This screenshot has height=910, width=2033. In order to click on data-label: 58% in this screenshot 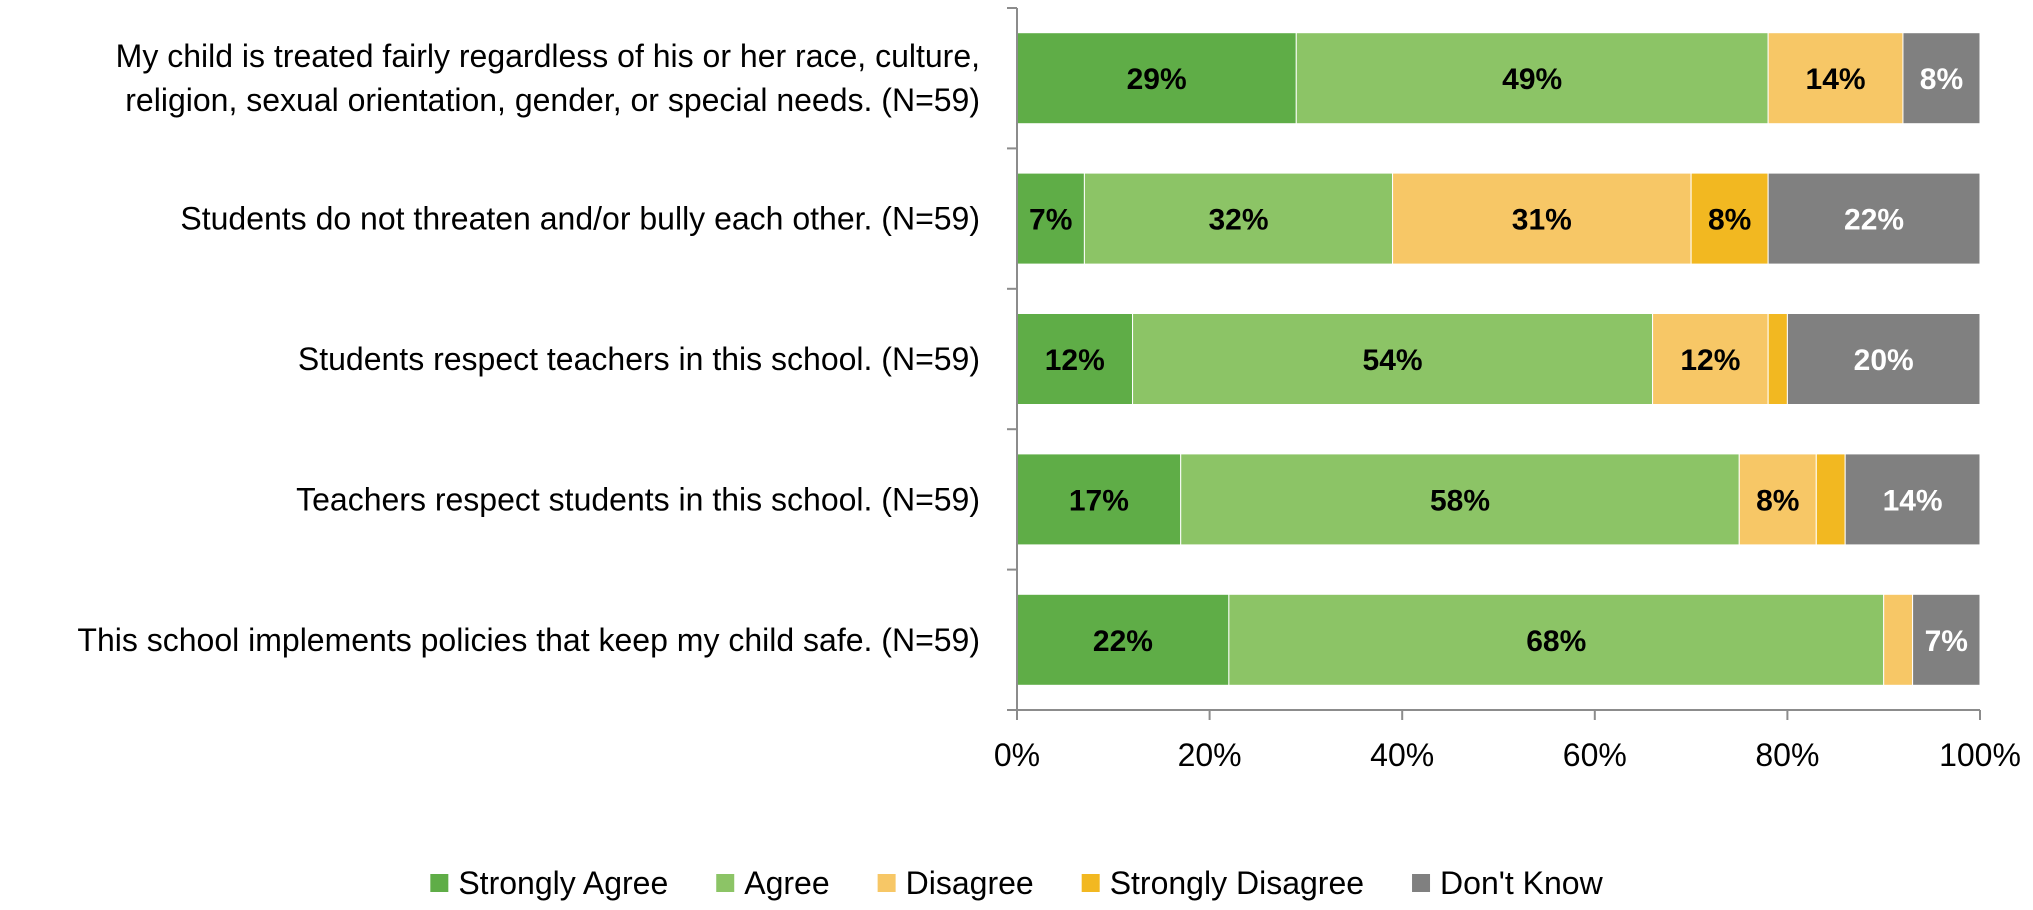, I will do `click(1460, 500)`.